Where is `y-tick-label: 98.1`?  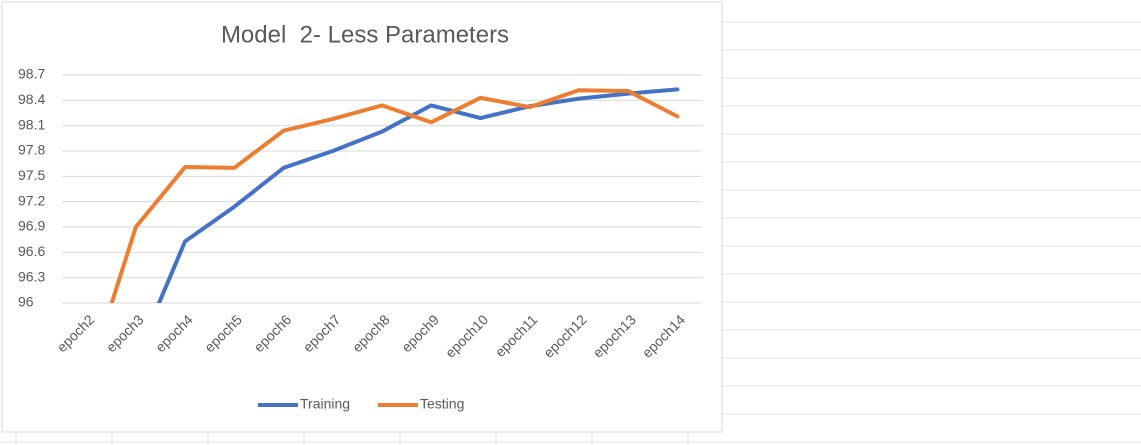
y-tick-label: 98.1 is located at coordinates (31, 124).